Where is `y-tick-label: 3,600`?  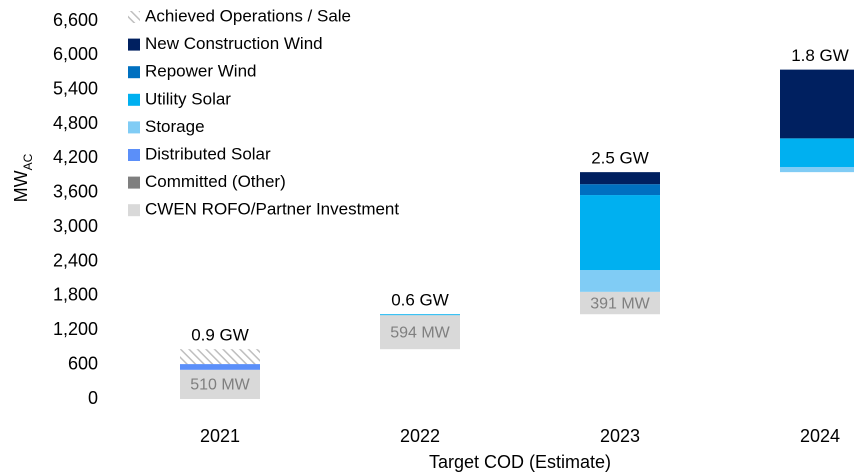
y-tick-label: 3,600 is located at coordinates (75, 192).